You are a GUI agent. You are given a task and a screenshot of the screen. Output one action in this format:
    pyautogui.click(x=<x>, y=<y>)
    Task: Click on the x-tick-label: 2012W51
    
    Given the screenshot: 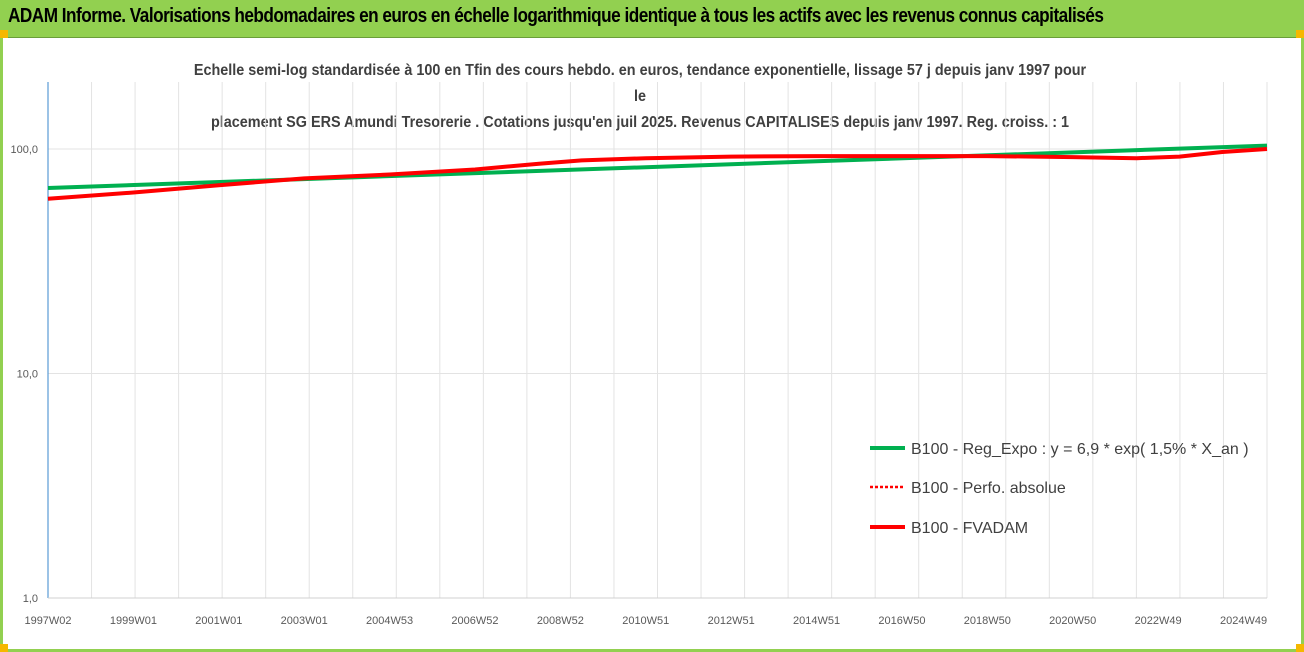 What is the action you would take?
    pyautogui.click(x=731, y=621)
    